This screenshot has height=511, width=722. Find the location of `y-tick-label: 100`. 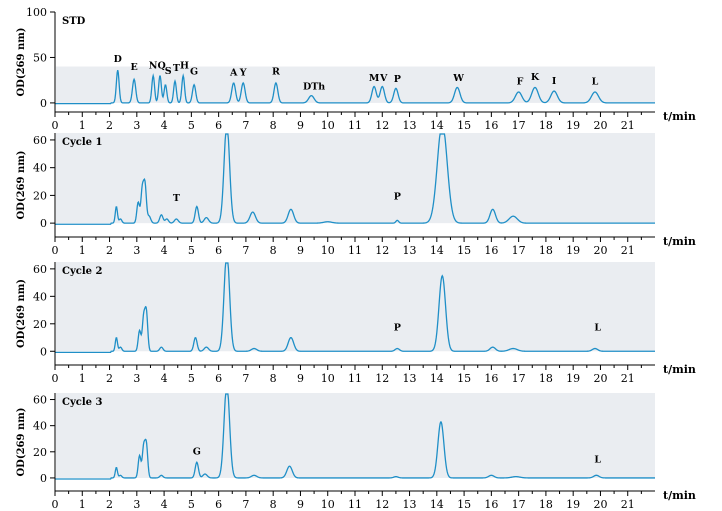

y-tick-label: 100 is located at coordinates (36, 12).